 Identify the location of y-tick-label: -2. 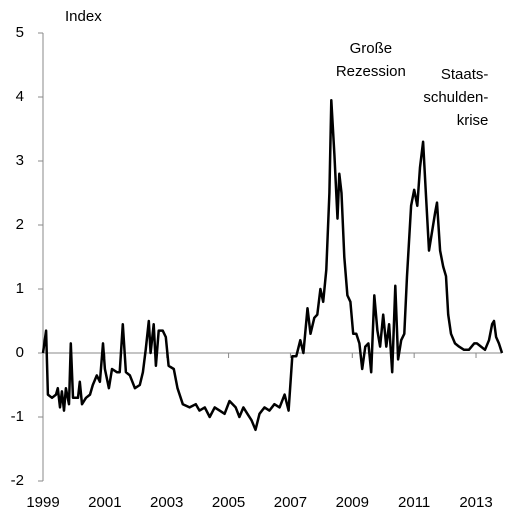
(17, 480).